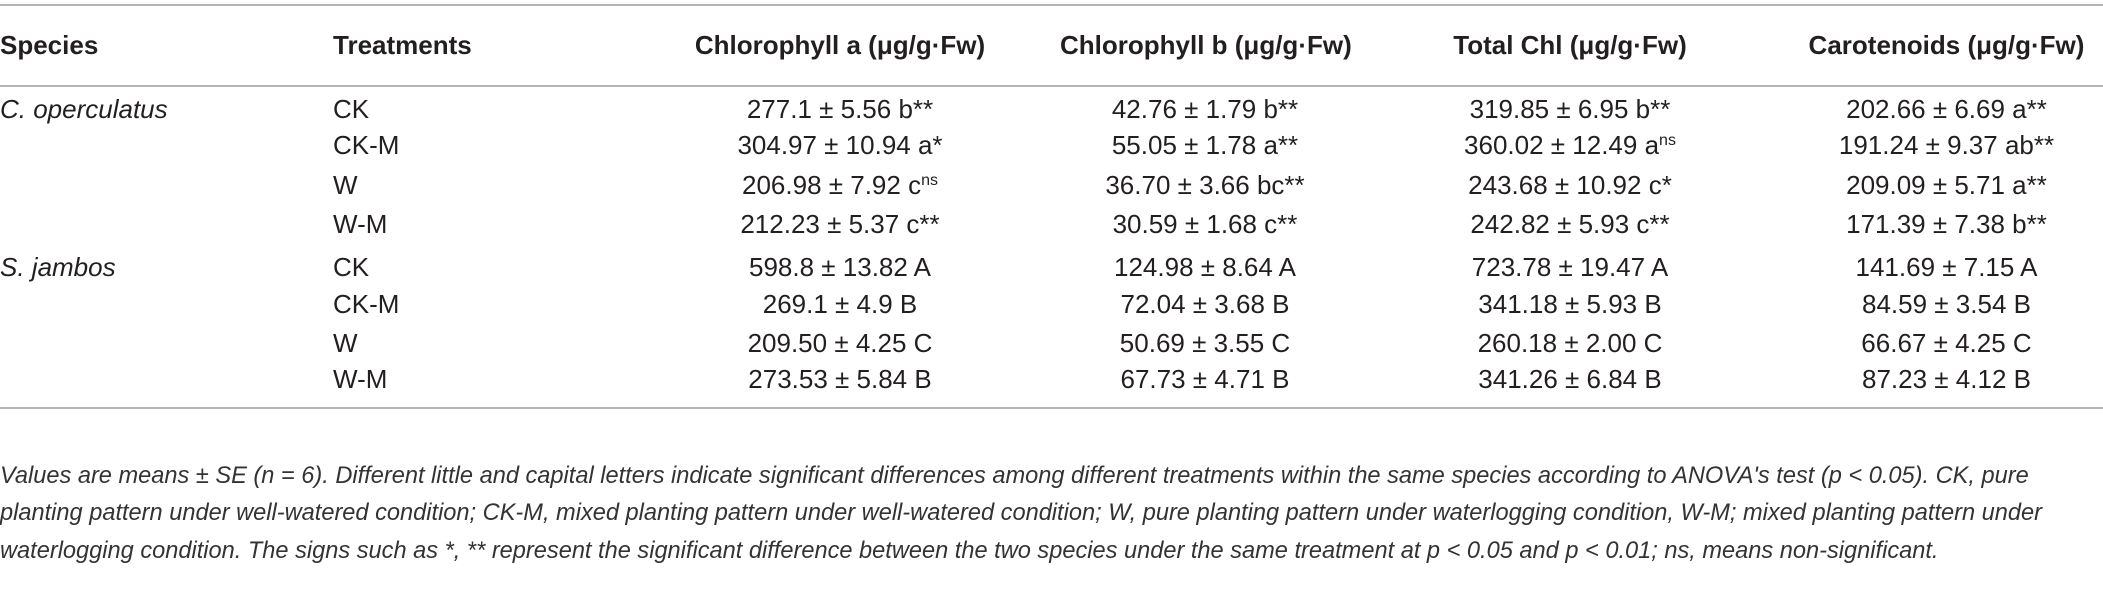  I want to click on value-cell: 87.23 ± 4.12 B, so click(1946, 378).